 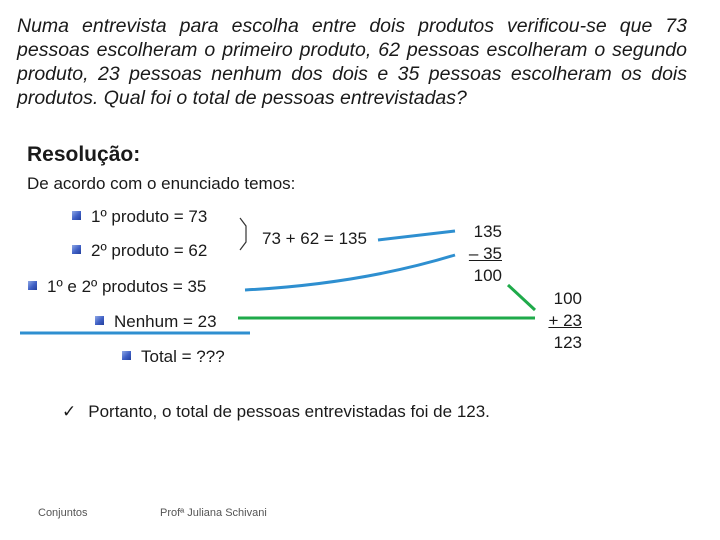 What do you see at coordinates (63, 513) in the screenshot?
I see `footer-left: Conjuntos` at bounding box center [63, 513].